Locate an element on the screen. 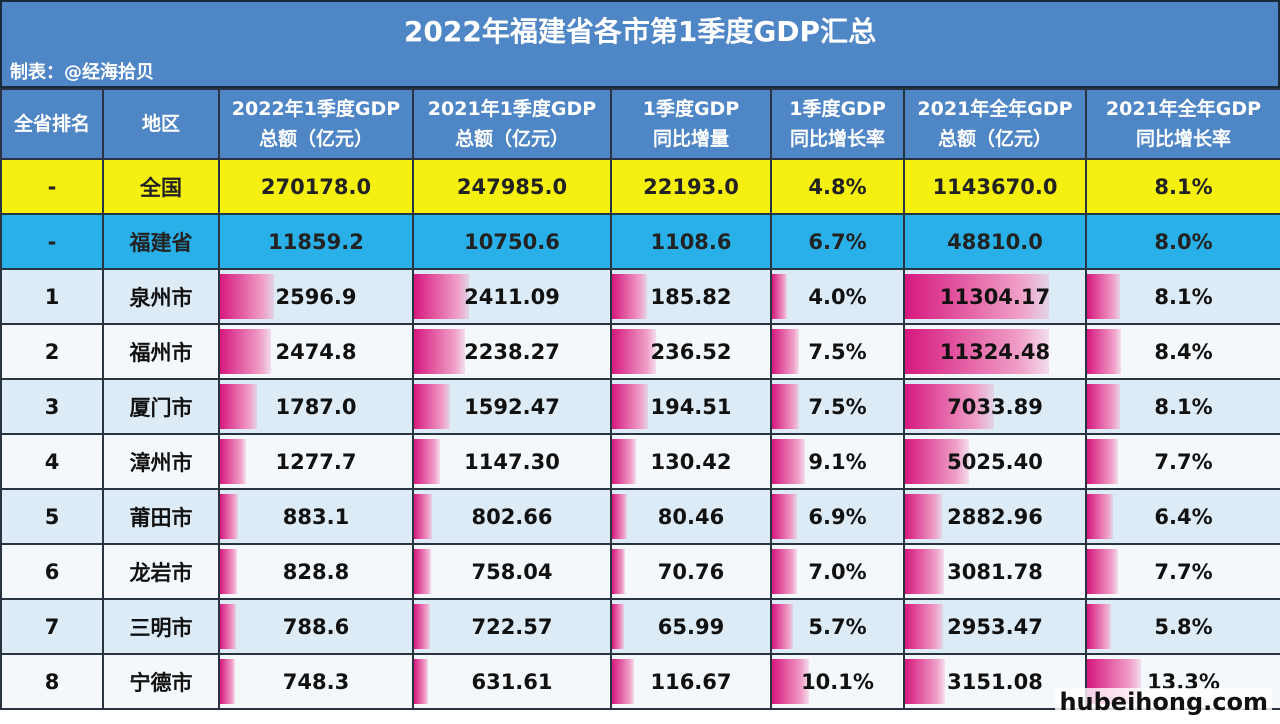 Image resolution: width=1280 pixels, height=724 pixels. cell-value: 3081.78 is located at coordinates (995, 571).